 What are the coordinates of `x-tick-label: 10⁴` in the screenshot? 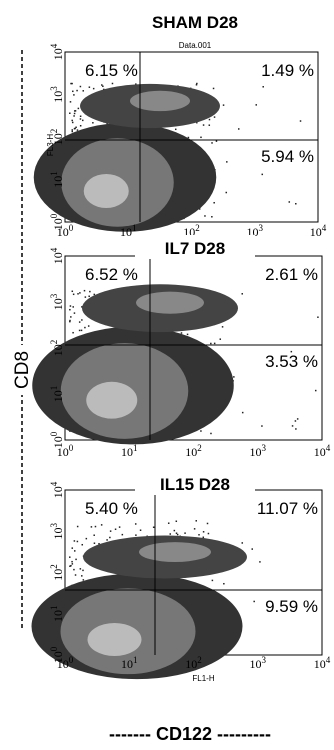 It's located at (322, 663).